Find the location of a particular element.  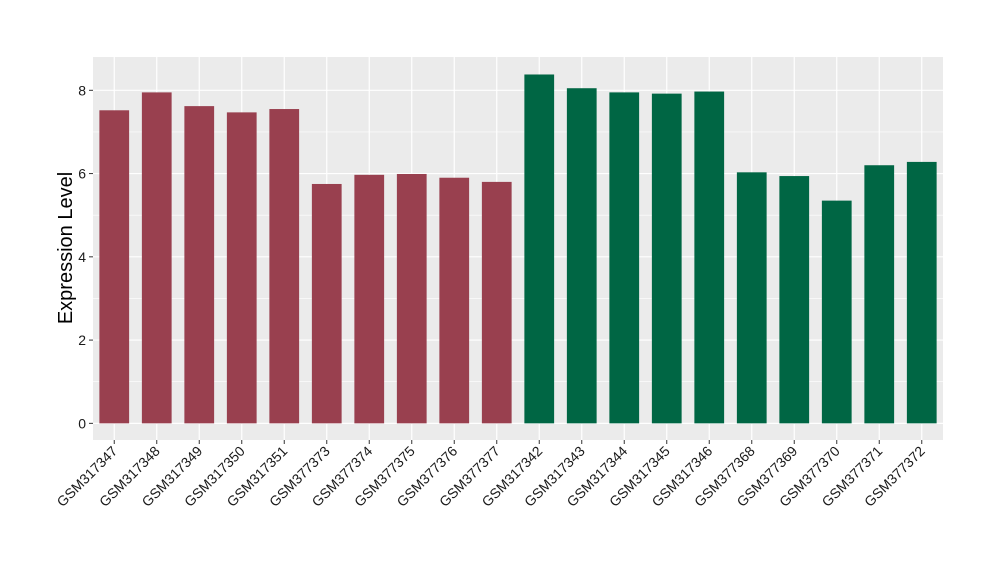

y-tick-label: 8 is located at coordinates (82, 90).